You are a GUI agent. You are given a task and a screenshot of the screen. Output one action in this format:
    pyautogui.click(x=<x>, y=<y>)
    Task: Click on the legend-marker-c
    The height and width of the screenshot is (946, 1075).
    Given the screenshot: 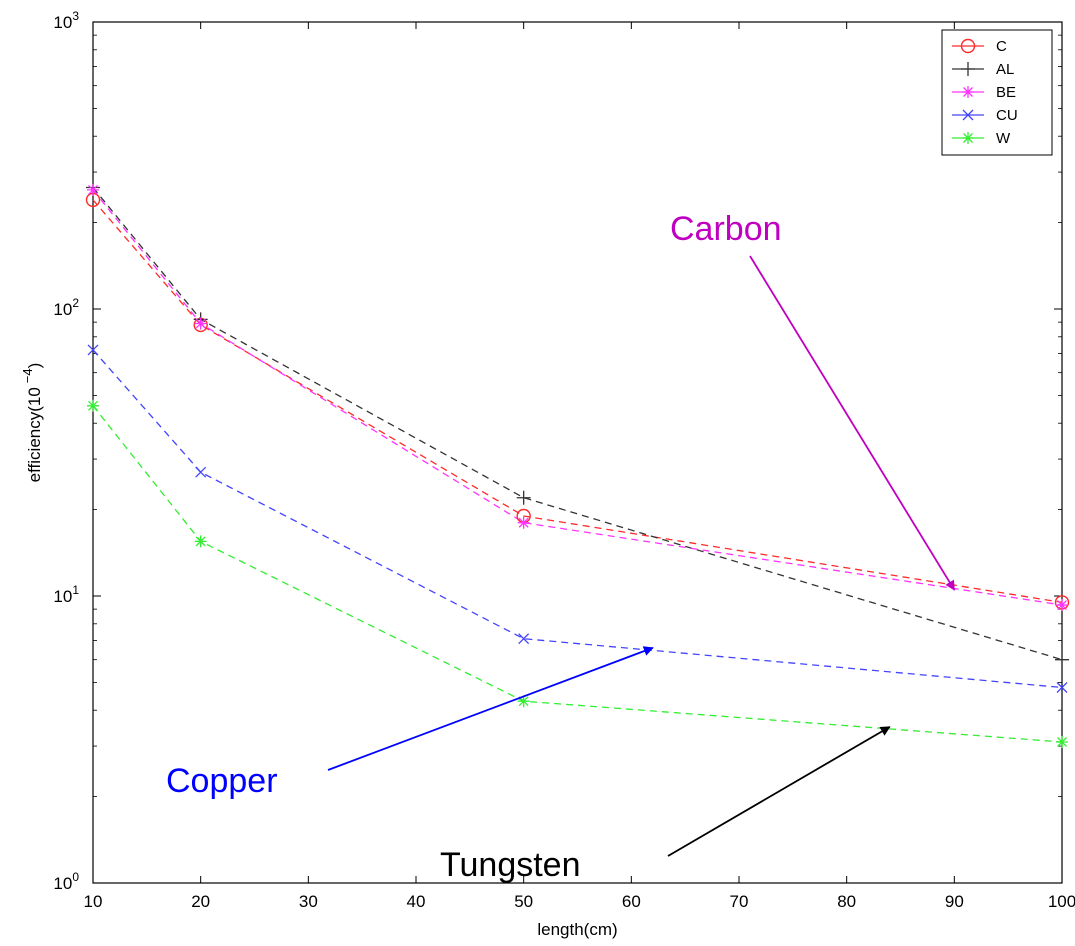 What is the action you would take?
    pyautogui.click(x=968, y=46)
    